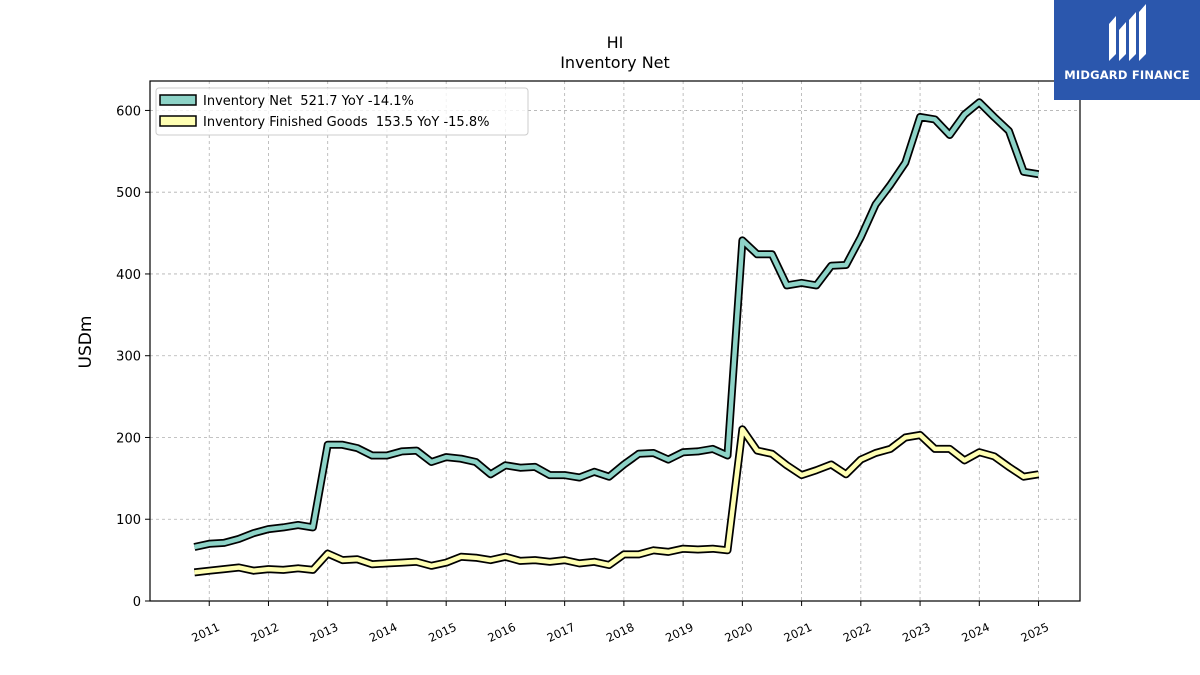  I want to click on y-tick-label: 600, so click(128, 111).